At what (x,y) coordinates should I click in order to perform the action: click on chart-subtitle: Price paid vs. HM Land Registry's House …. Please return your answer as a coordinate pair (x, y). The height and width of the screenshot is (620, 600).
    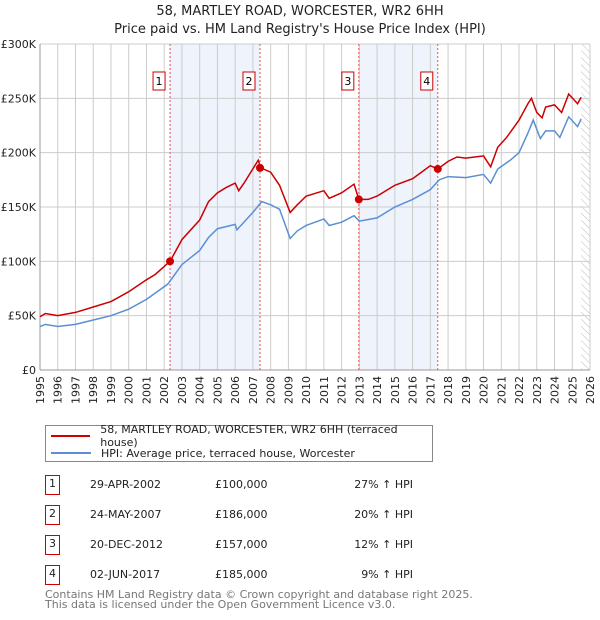
    Looking at the image, I should click on (300, 29).